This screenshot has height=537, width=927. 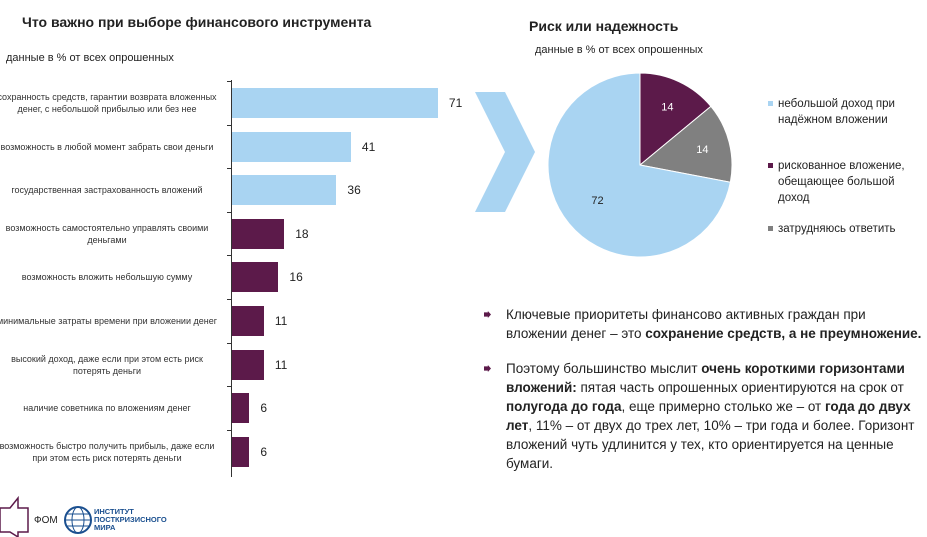 What do you see at coordinates (78, 520) in the screenshot?
I see `globe-logo-icon` at bounding box center [78, 520].